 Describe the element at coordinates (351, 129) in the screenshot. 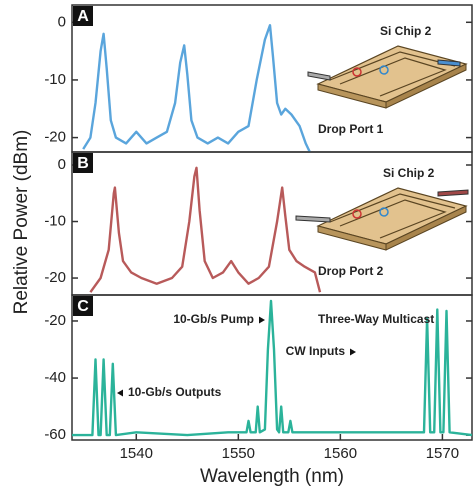

I see `annotation: Drop Port 1` at that location.